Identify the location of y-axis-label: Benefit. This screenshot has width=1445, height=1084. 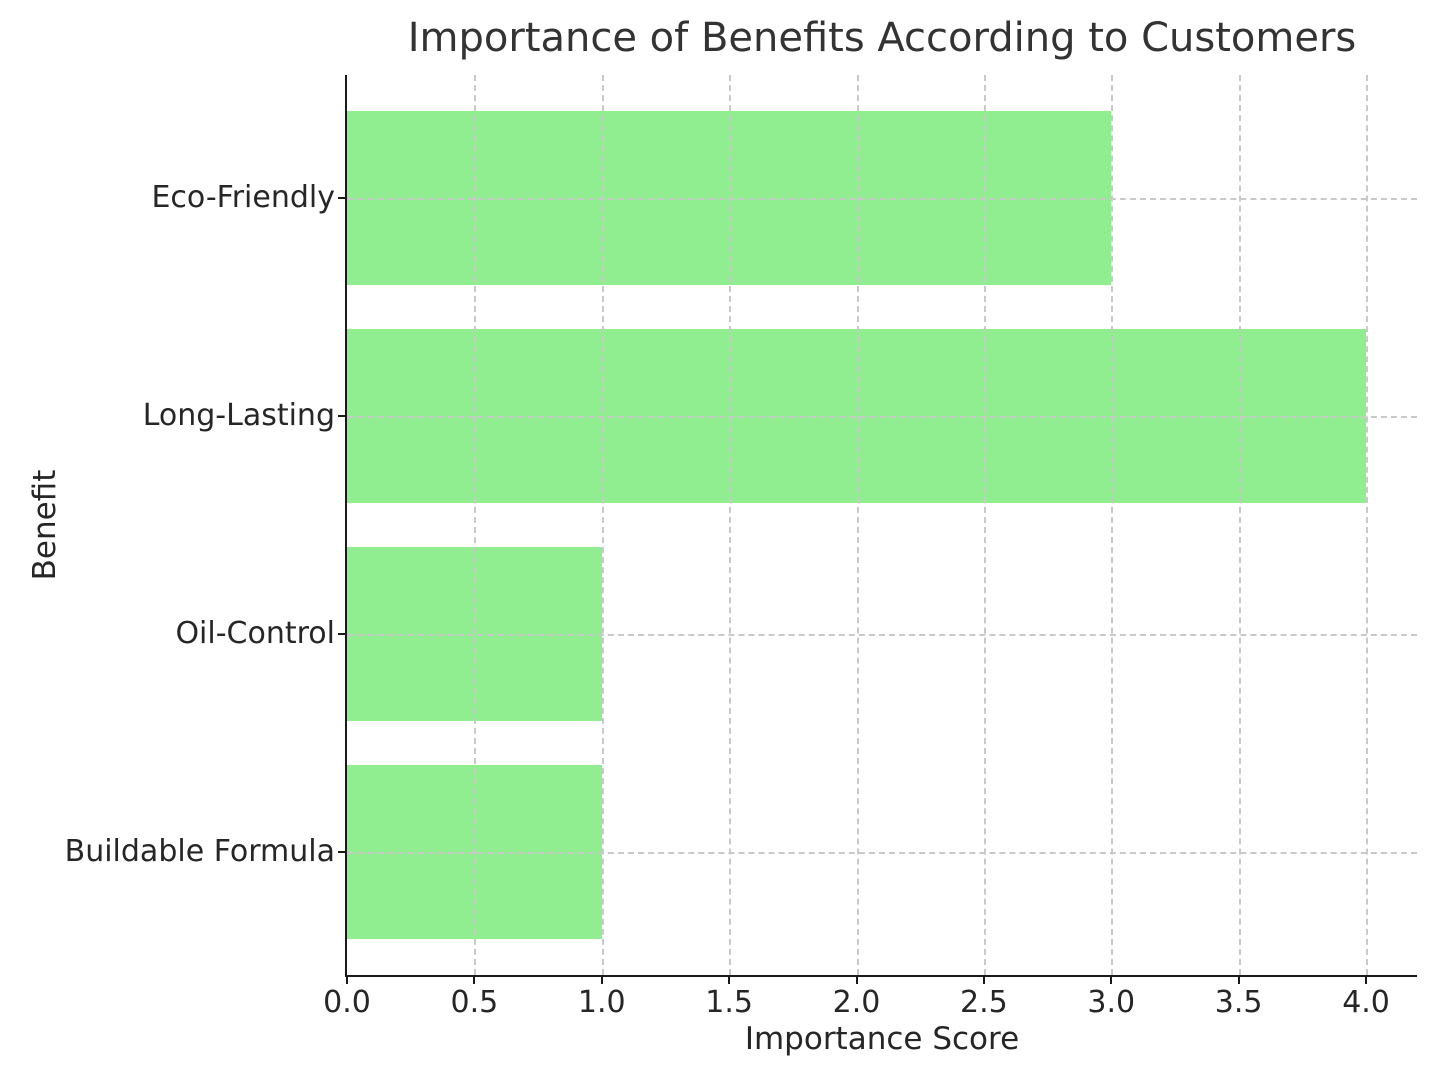
(45, 525).